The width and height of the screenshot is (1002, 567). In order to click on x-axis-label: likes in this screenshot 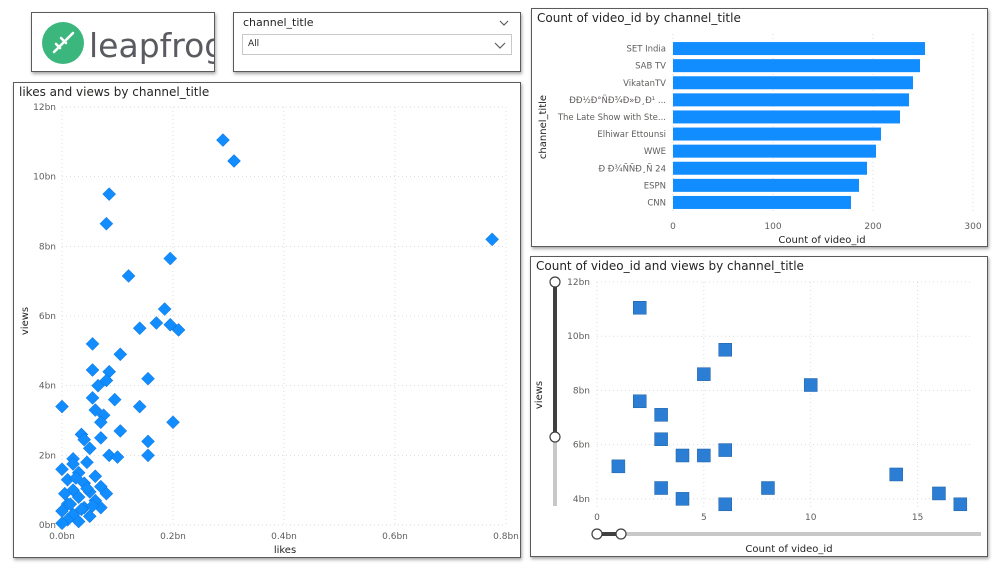, I will do `click(285, 550)`.